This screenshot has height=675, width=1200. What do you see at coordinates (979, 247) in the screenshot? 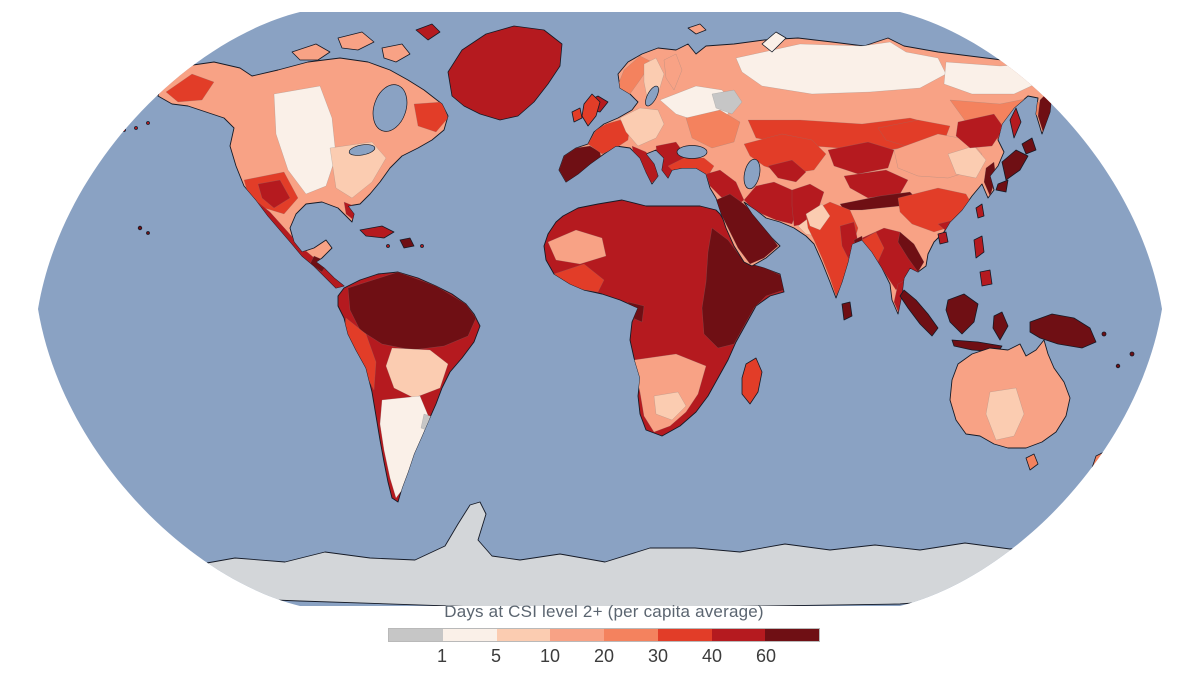
I see `philippines-luzon` at bounding box center [979, 247].